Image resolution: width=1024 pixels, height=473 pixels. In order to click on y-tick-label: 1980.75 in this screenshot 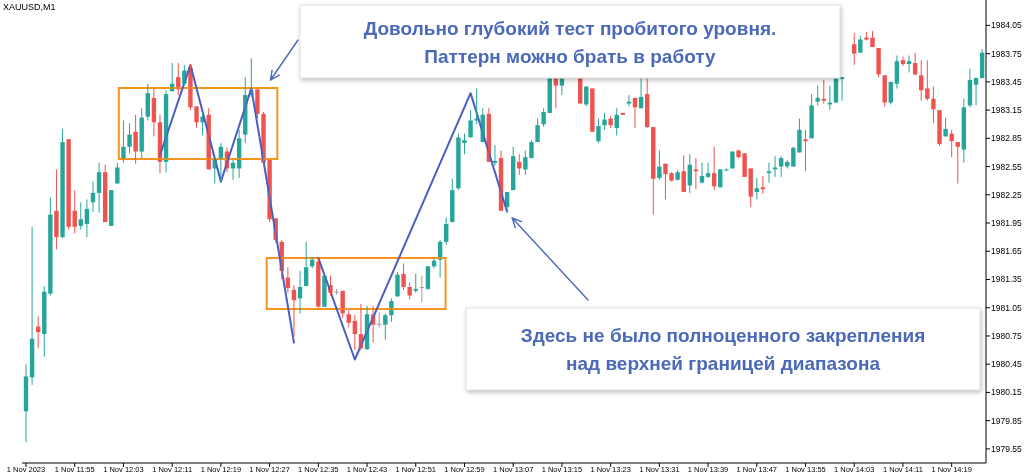, I will do `click(1006, 335)`.